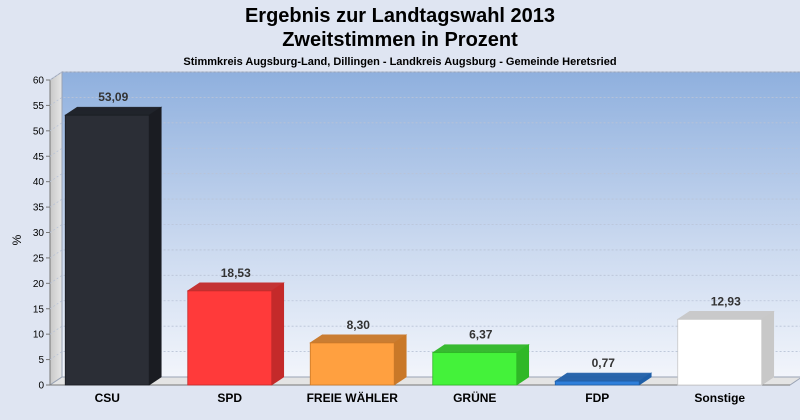 The height and width of the screenshot is (420, 800). What do you see at coordinates (39, 81) in the screenshot?
I see `y-tick-label: 60` at bounding box center [39, 81].